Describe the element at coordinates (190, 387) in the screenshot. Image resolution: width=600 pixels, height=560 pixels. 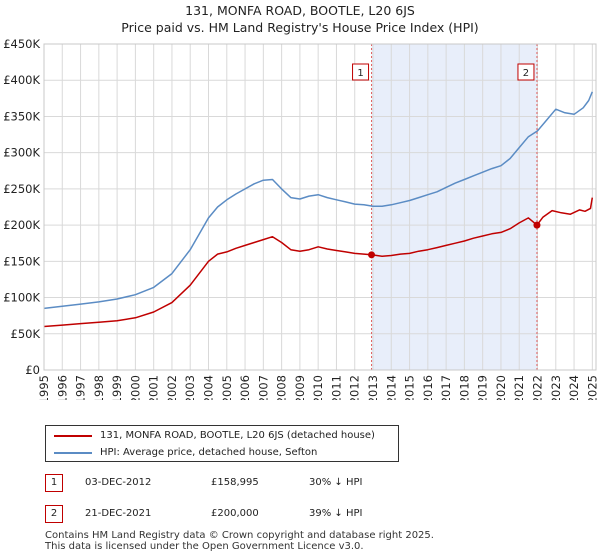
I see `x-tick-label: 2003` at that location.